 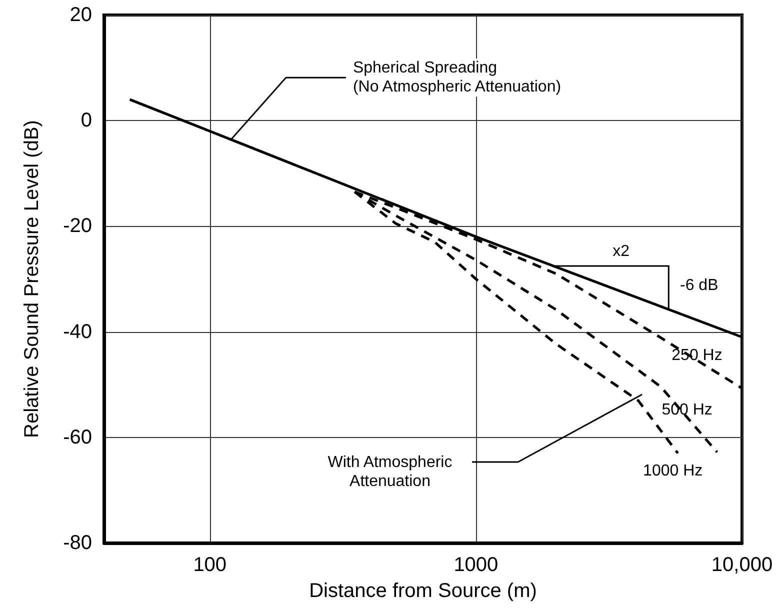 What do you see at coordinates (457, 78) in the screenshot?
I see `annotation: Spherical Spreading (No Atmospheric Attenuation)` at bounding box center [457, 78].